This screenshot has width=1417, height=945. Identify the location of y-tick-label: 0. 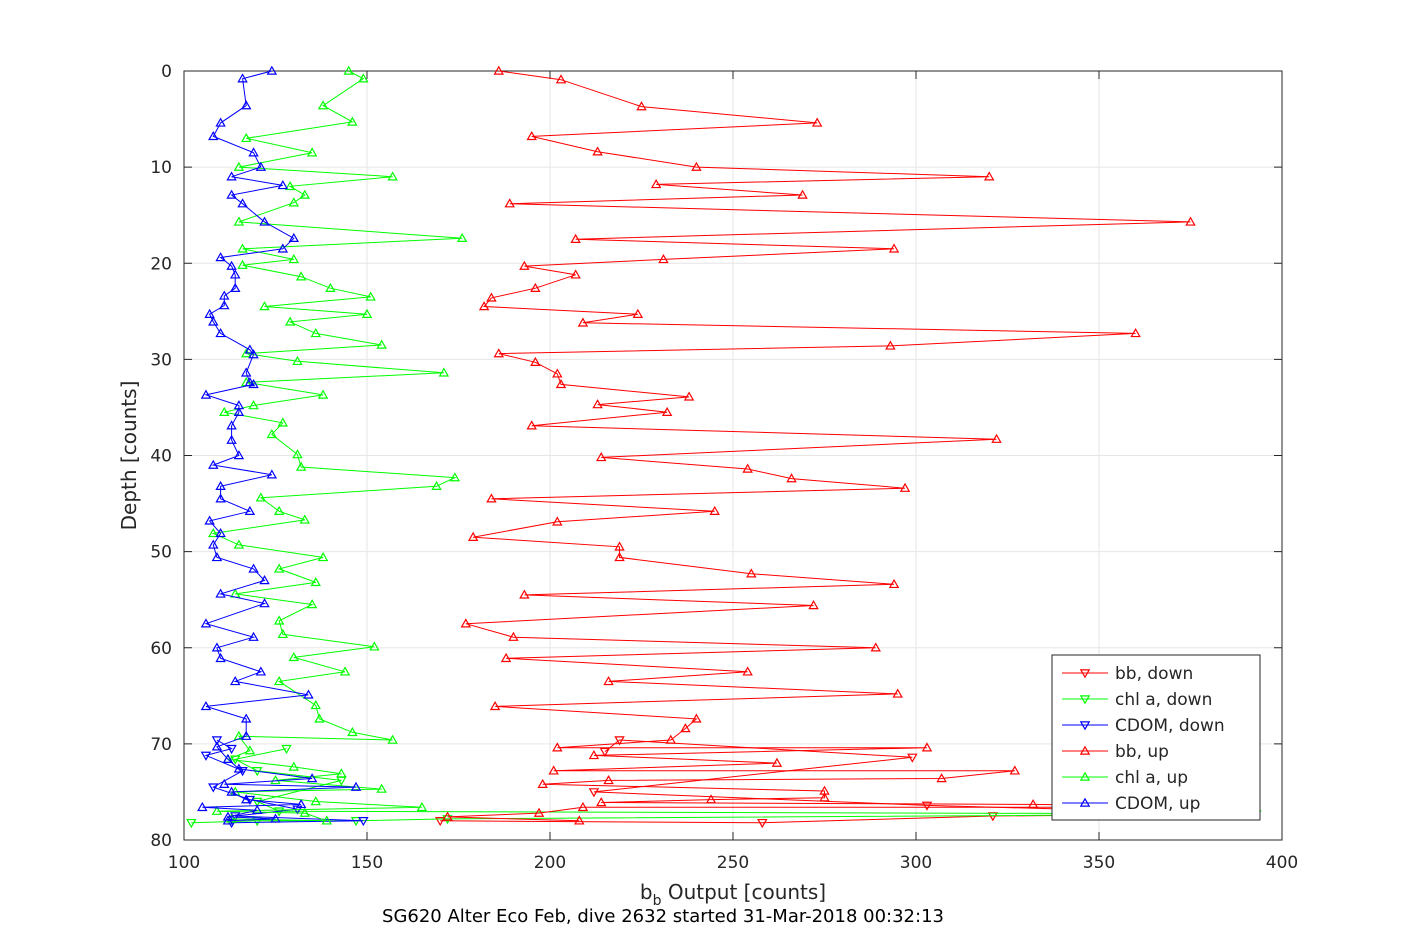
(166, 72).